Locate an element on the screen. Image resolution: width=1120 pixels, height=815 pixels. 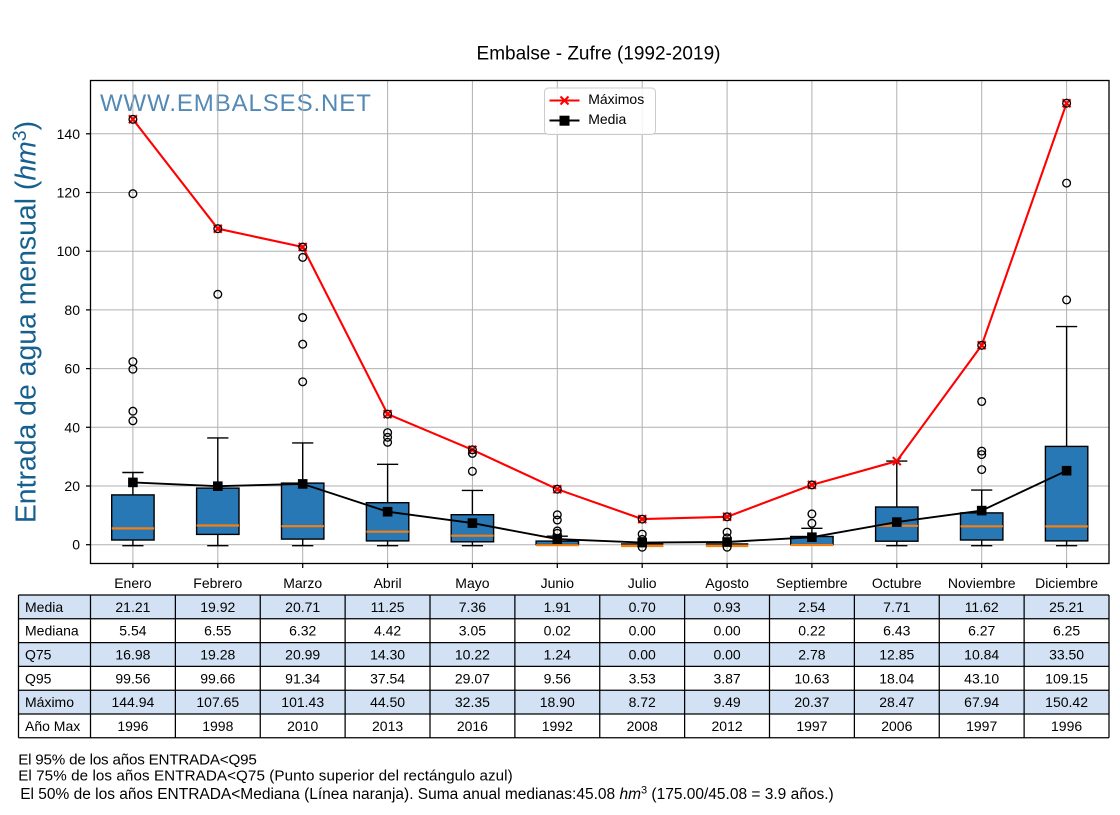
svg-text: 7.71 is located at coordinates (896, 607).